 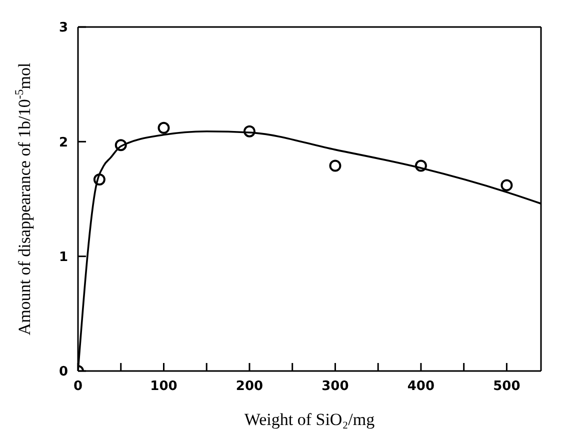 What do you see at coordinates (63, 142) in the screenshot?
I see `y-tick-label: 2` at bounding box center [63, 142].